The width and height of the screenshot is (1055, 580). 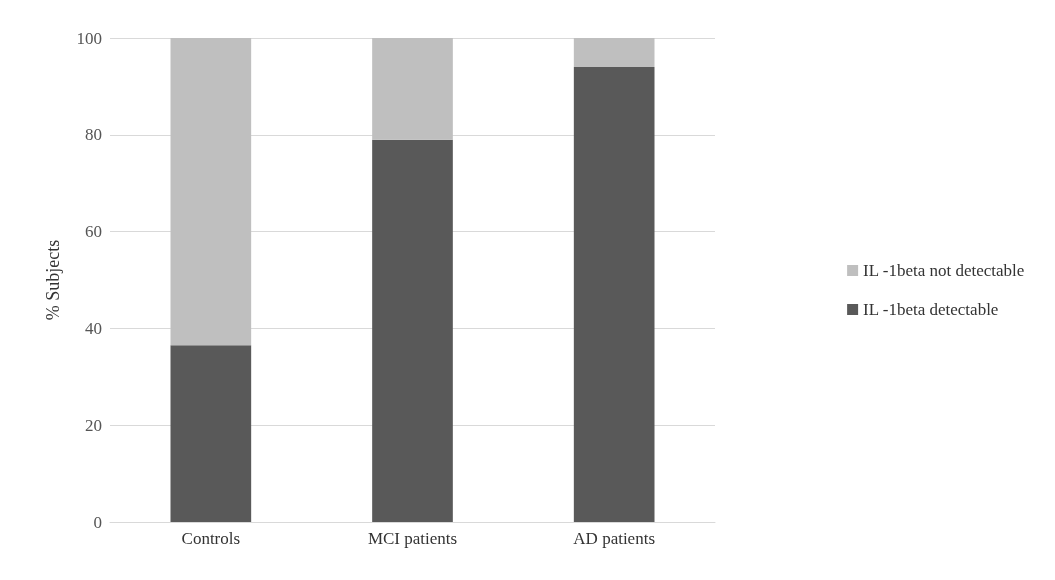 What do you see at coordinates (89, 38) in the screenshot?
I see `y-tick-label: 100` at bounding box center [89, 38].